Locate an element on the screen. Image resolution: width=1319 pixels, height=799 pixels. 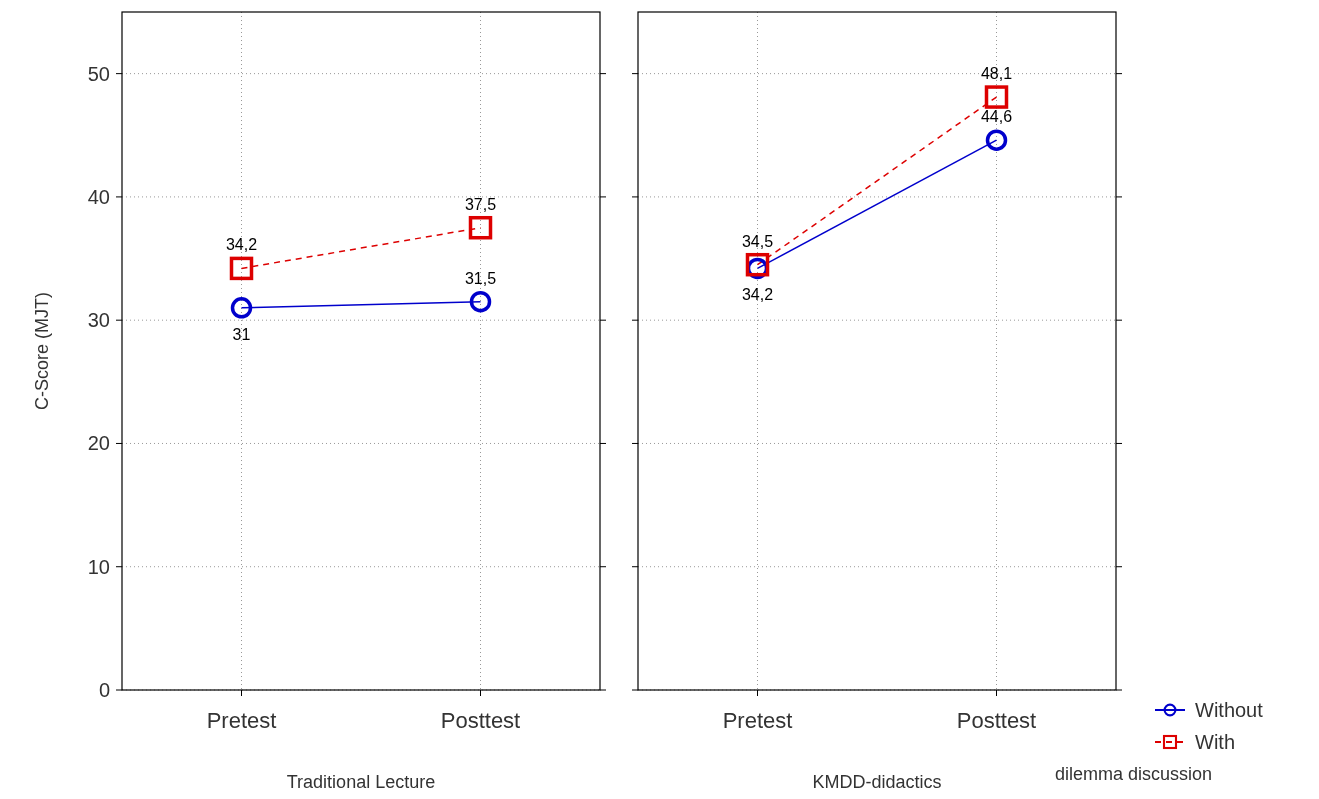
y-tick-label: 30 is located at coordinates (98, 320).